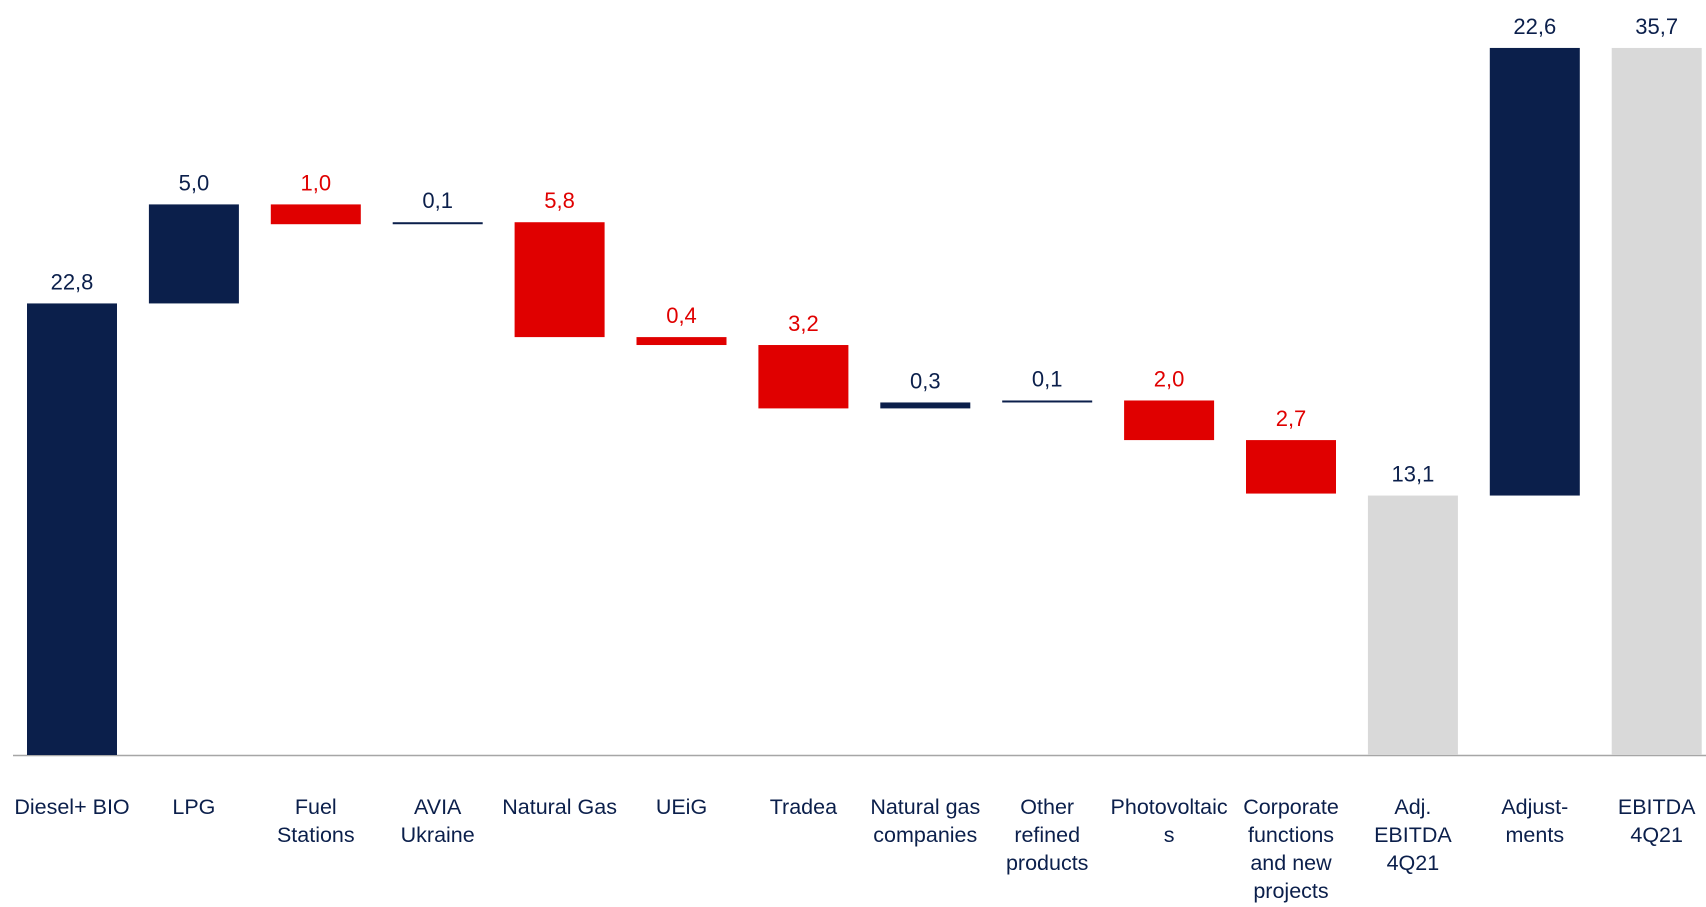  What do you see at coordinates (803, 323) in the screenshot?
I see `value-label: 3,2` at bounding box center [803, 323].